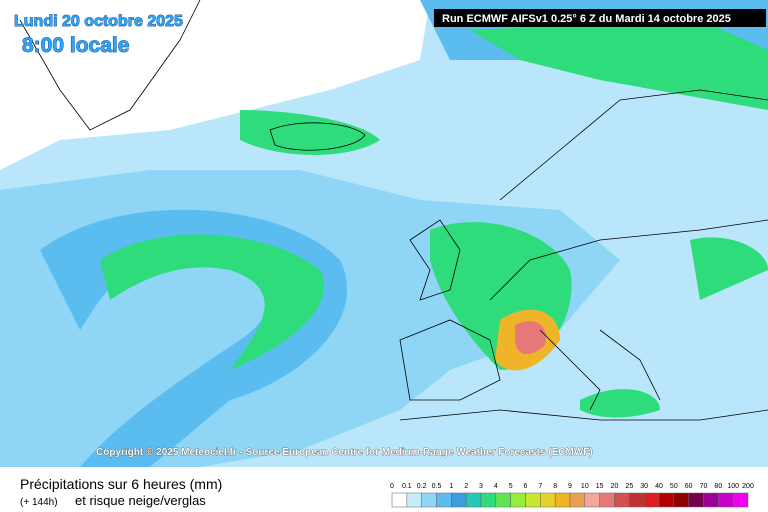 The height and width of the screenshot is (512, 768). Describe the element at coordinates (407, 486) in the screenshot. I see `legend-label: 0.1` at that location.